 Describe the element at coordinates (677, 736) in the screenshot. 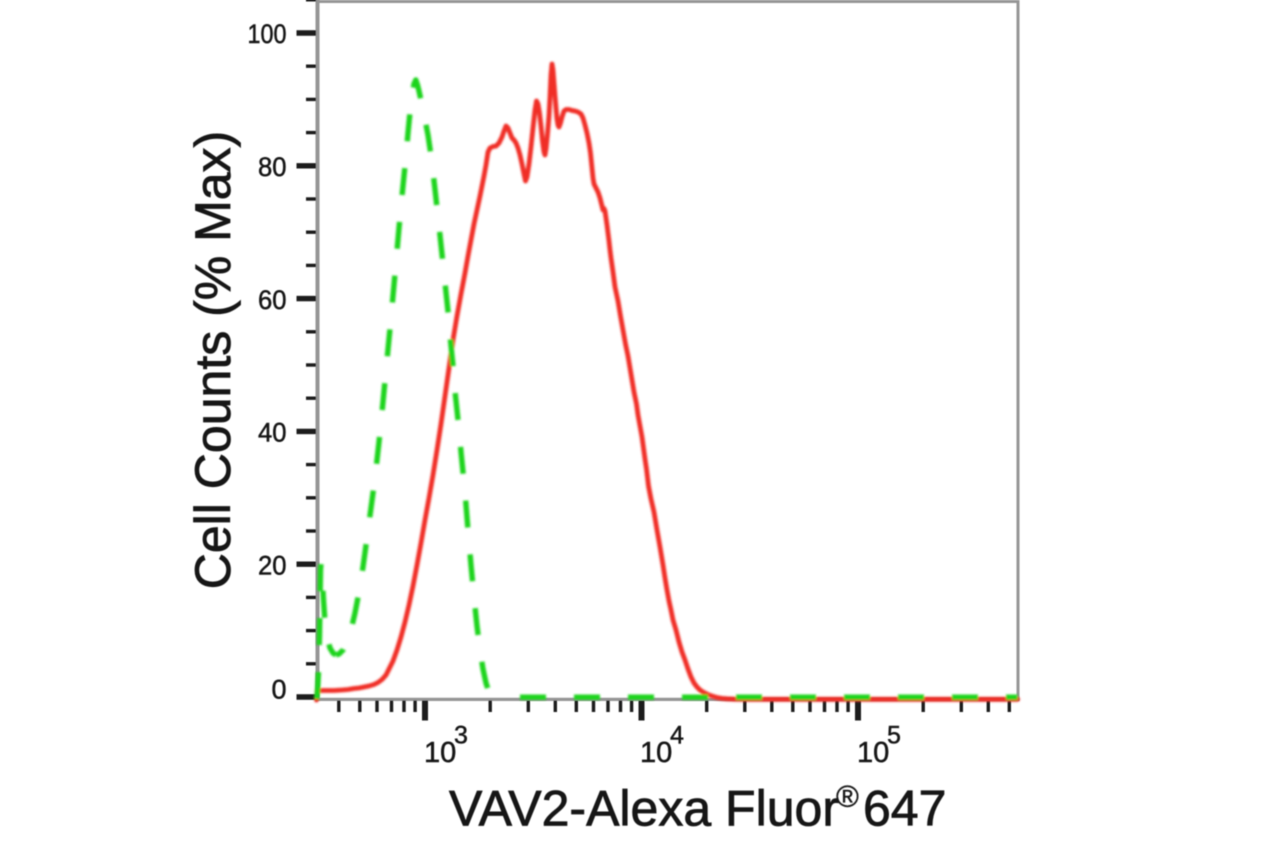

I see `svg-text: 4` at that location.